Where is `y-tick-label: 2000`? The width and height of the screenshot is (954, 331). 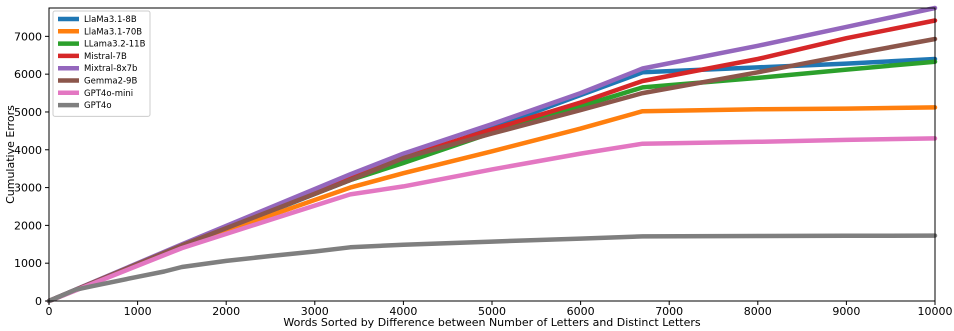
y-tick-label: 2000 is located at coordinates (28, 225).